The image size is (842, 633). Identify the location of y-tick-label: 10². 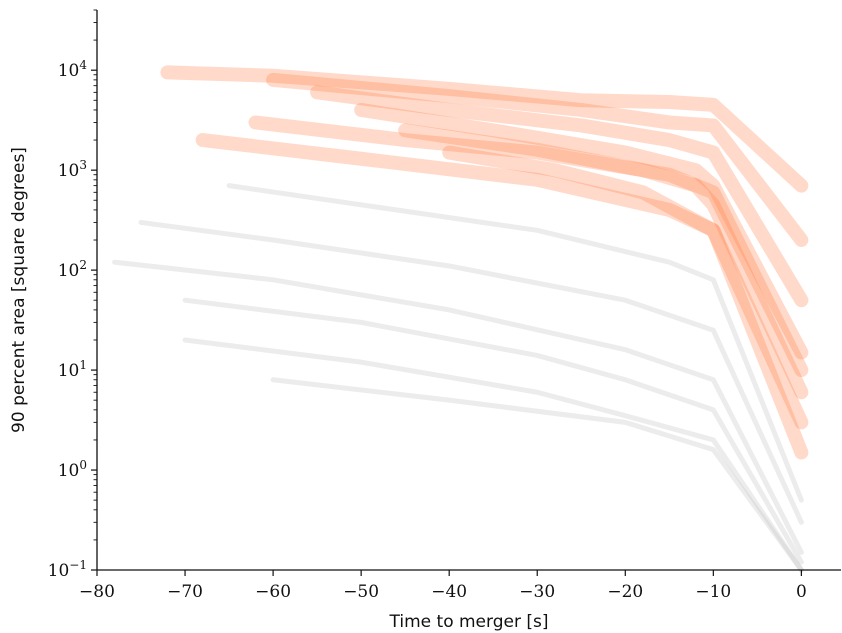
(72, 269).